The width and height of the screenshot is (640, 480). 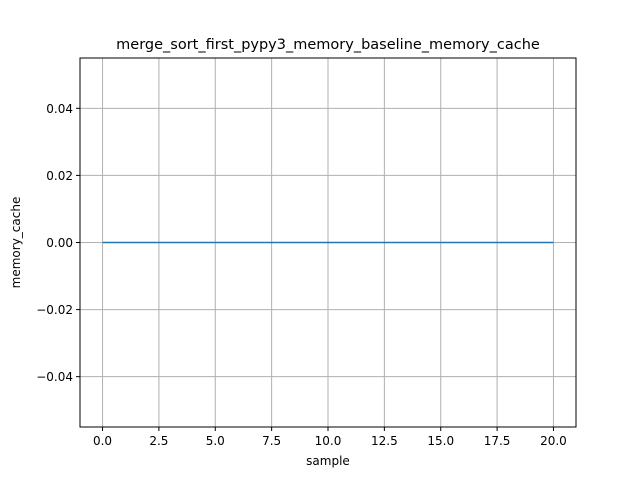 What do you see at coordinates (328, 461) in the screenshot?
I see `x-axis-label: sample` at bounding box center [328, 461].